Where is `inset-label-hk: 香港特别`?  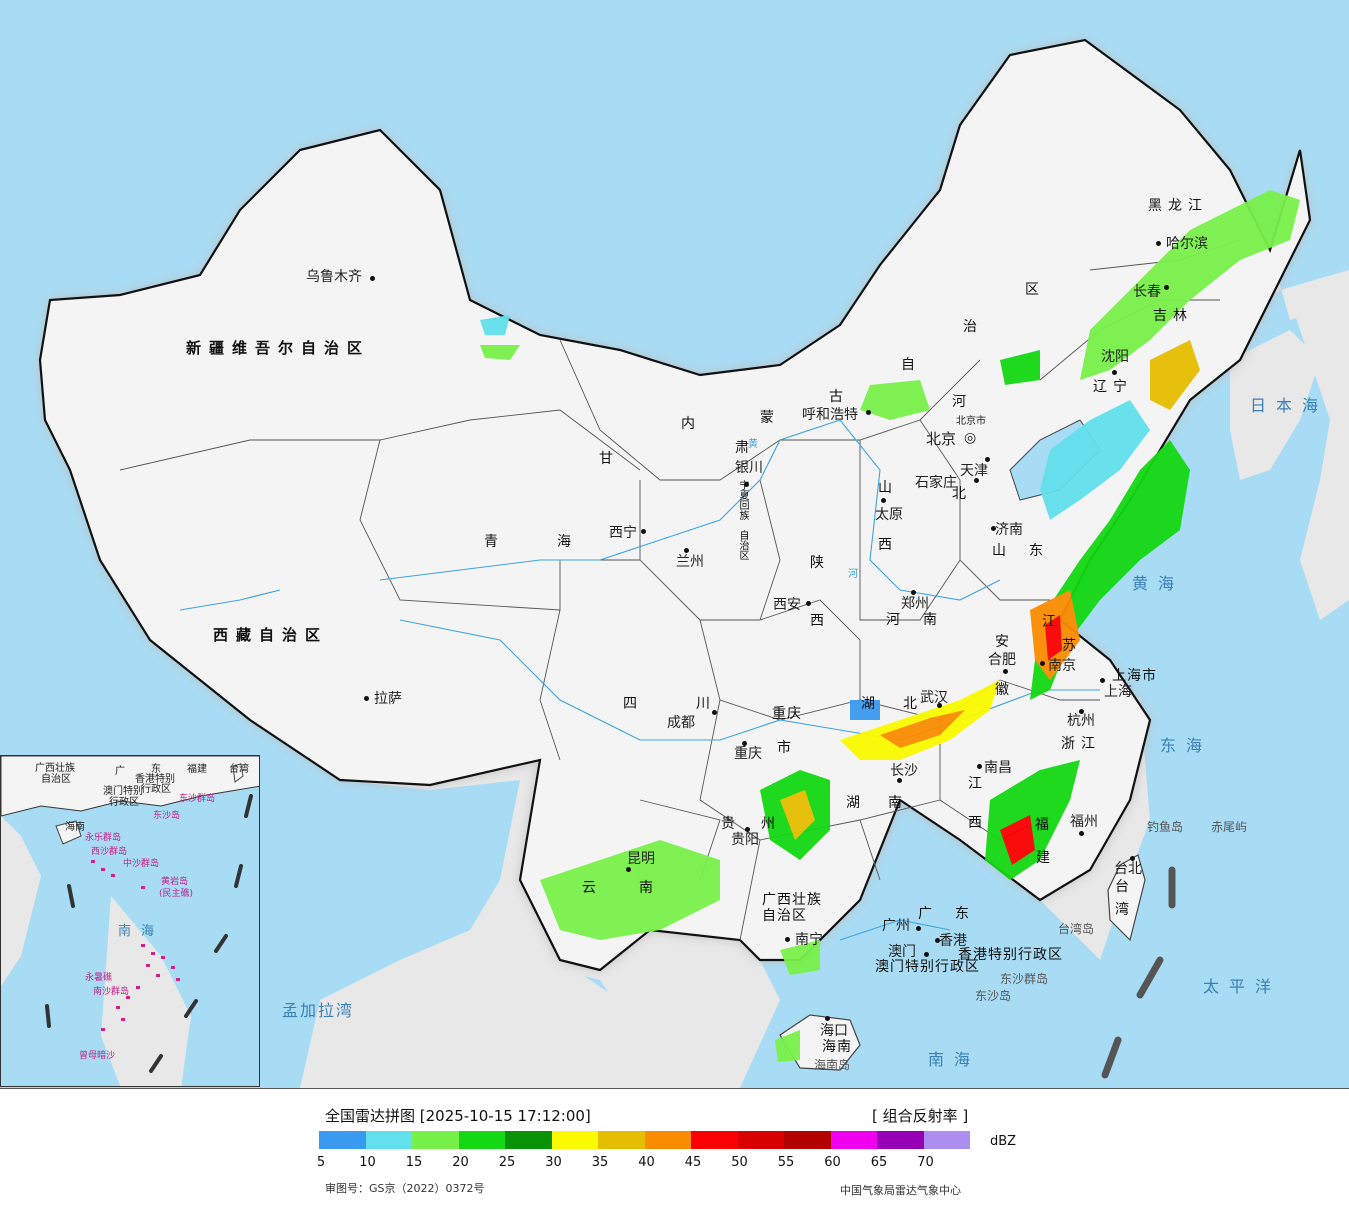
inset-label-hk: 香港特别 is located at coordinates (155, 779).